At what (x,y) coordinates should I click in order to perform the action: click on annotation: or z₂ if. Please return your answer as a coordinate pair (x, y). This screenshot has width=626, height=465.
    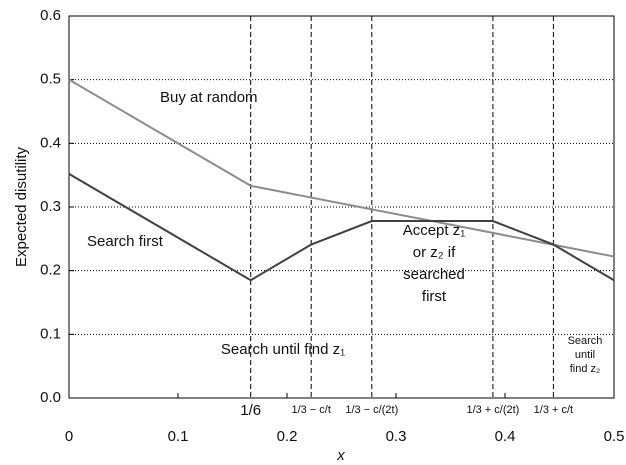
    Looking at the image, I should click on (434, 252).